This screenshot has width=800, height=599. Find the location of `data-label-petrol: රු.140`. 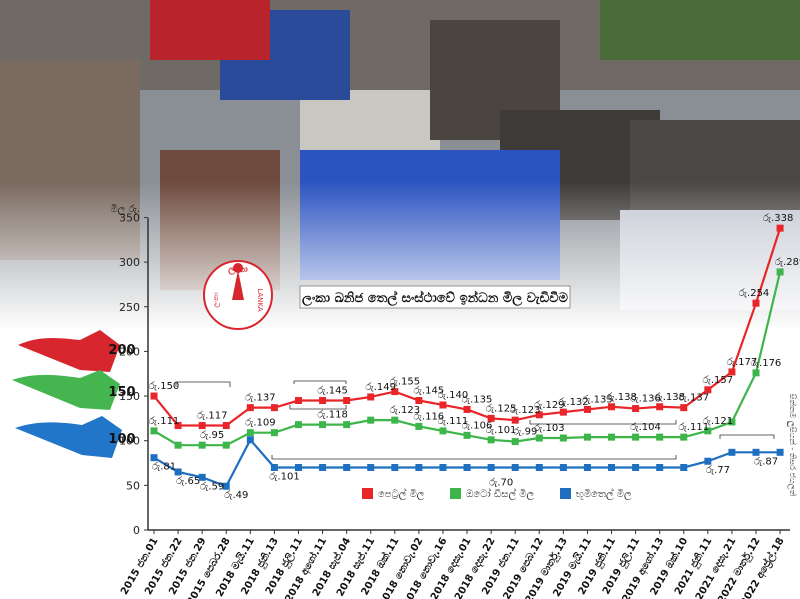

data-label-petrol: රු.140 is located at coordinates (453, 395).